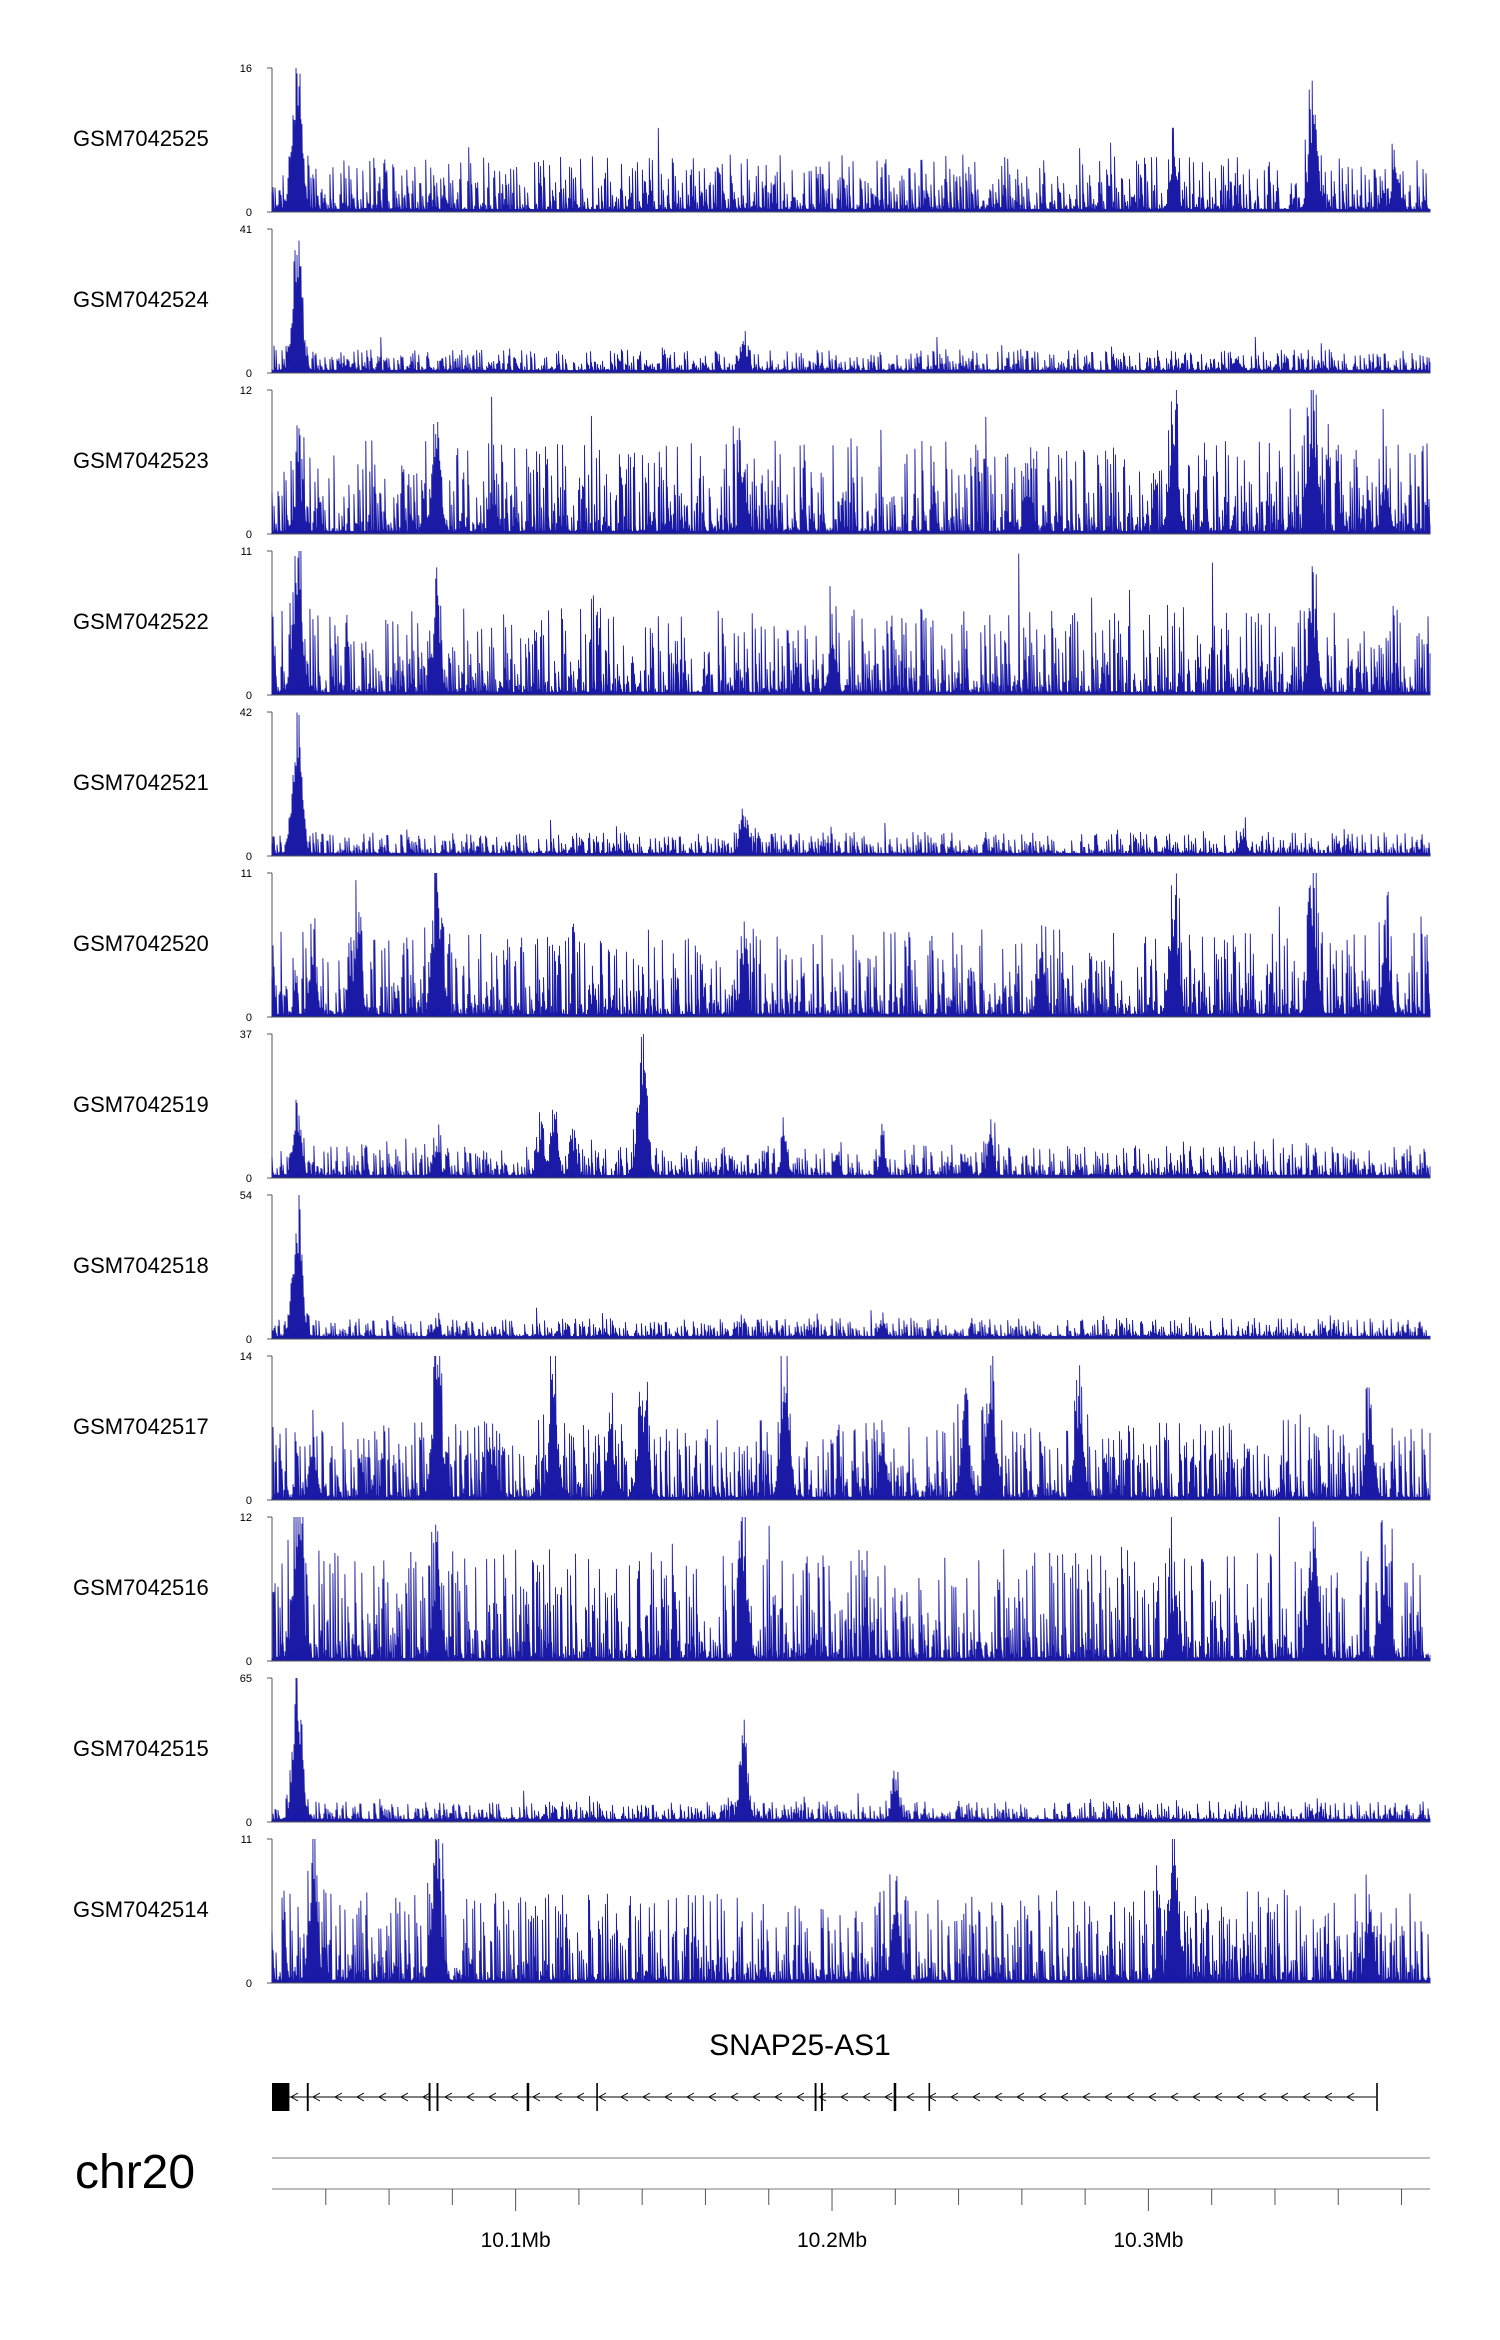  I want to click on track-label: GSM7042525, so click(141, 138).